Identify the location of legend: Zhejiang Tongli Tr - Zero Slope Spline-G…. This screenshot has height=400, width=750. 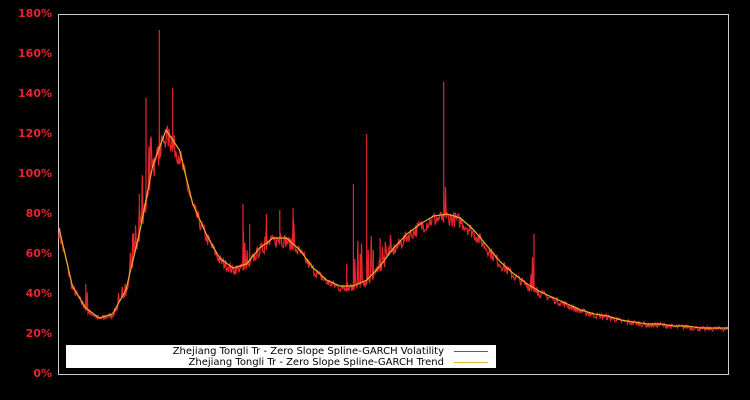
(281, 356).